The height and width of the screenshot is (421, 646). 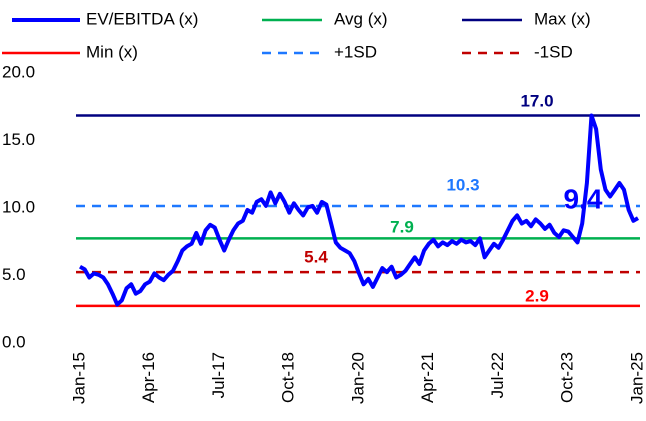 What do you see at coordinates (497, 375) in the screenshot?
I see `x-tick-label: Jul-22` at bounding box center [497, 375].